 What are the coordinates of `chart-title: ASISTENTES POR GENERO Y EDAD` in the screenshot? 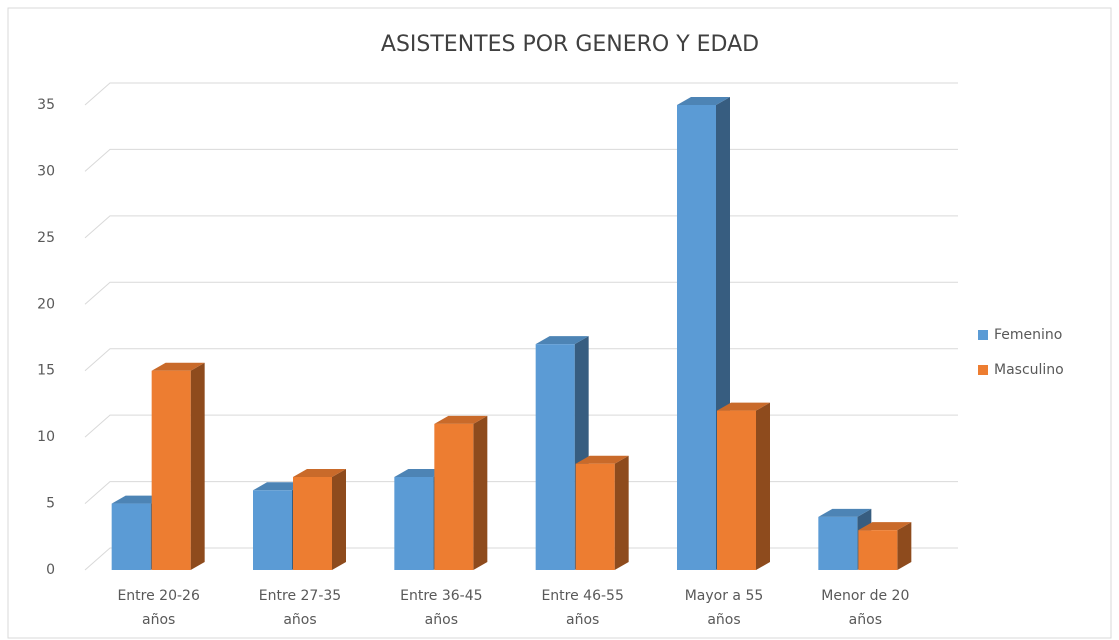 It's located at (570, 44).